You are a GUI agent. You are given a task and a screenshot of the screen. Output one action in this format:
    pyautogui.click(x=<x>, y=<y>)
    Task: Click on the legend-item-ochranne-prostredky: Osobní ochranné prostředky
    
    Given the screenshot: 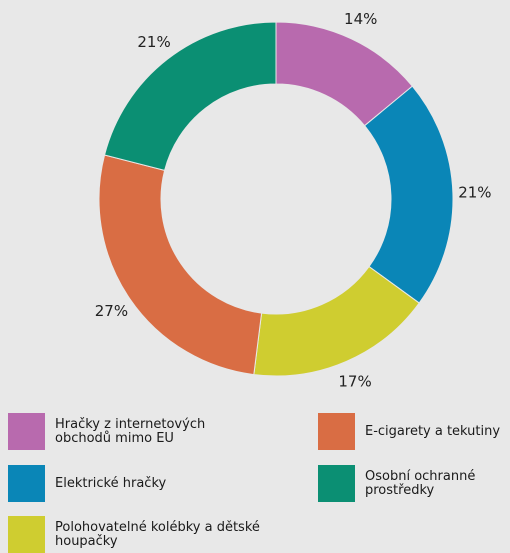 What is the action you would take?
    pyautogui.click(x=414, y=483)
    